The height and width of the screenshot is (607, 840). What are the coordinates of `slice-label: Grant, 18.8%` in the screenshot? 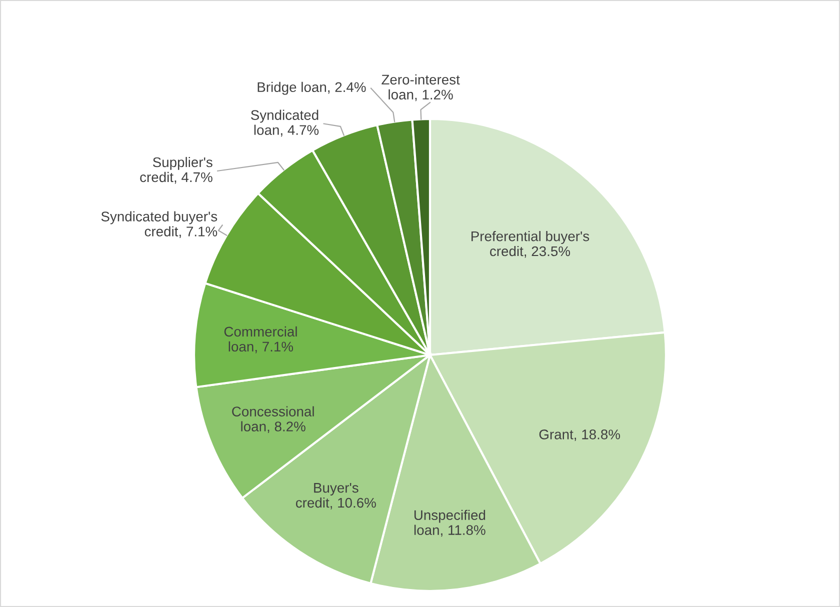 It's located at (579, 435).